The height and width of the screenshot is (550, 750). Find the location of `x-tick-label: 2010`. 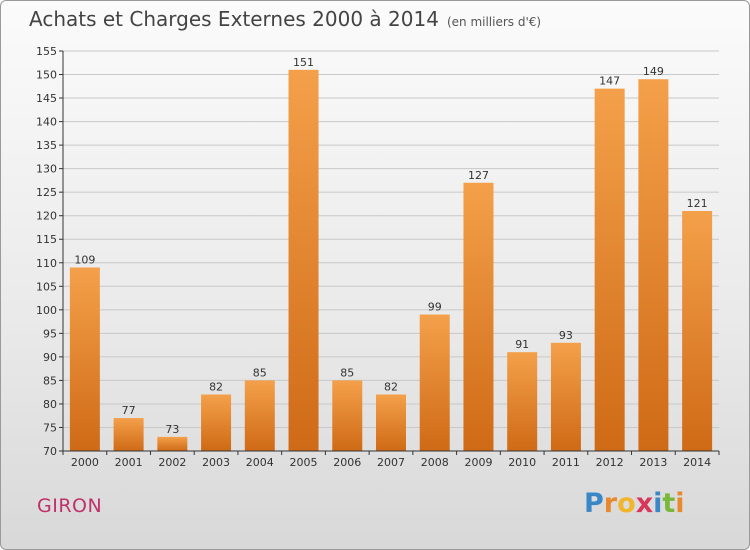

x-tick-label: 2010 is located at coordinates (522, 462).